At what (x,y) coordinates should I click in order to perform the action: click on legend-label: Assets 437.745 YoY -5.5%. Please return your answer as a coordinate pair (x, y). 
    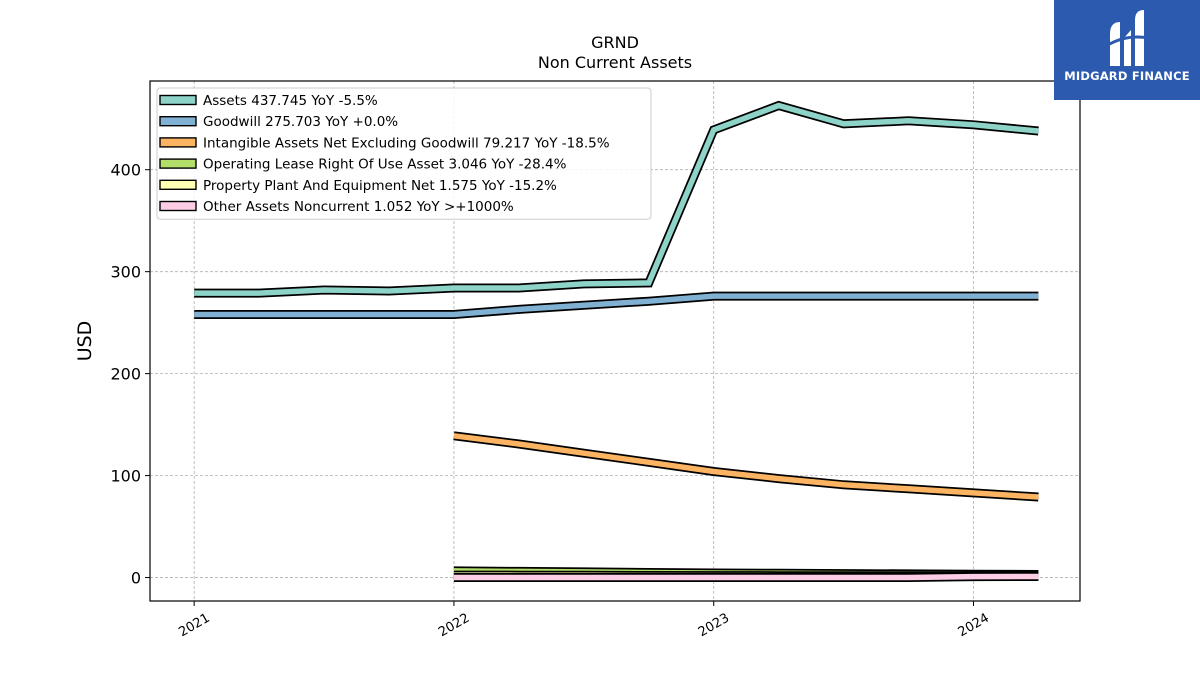
    Looking at the image, I should click on (290, 101).